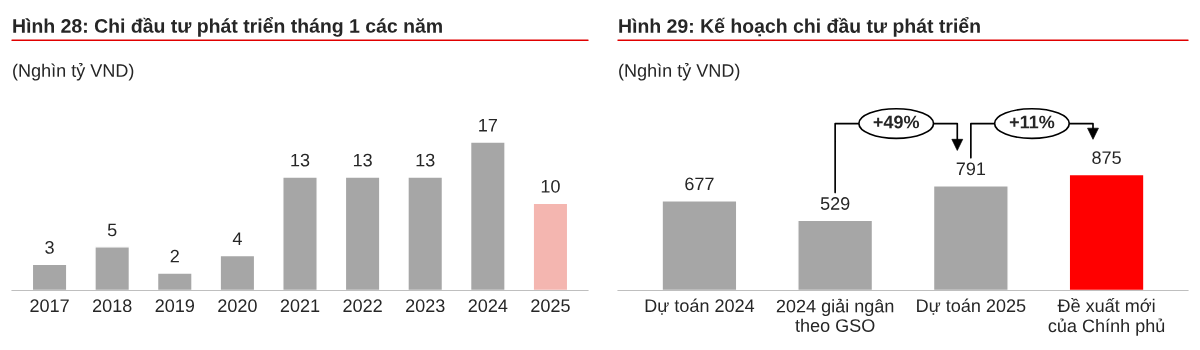 Image resolution: width=1200 pixels, height=350 pixels. Describe the element at coordinates (174, 256) in the screenshot. I see `data-label: 2` at that location.